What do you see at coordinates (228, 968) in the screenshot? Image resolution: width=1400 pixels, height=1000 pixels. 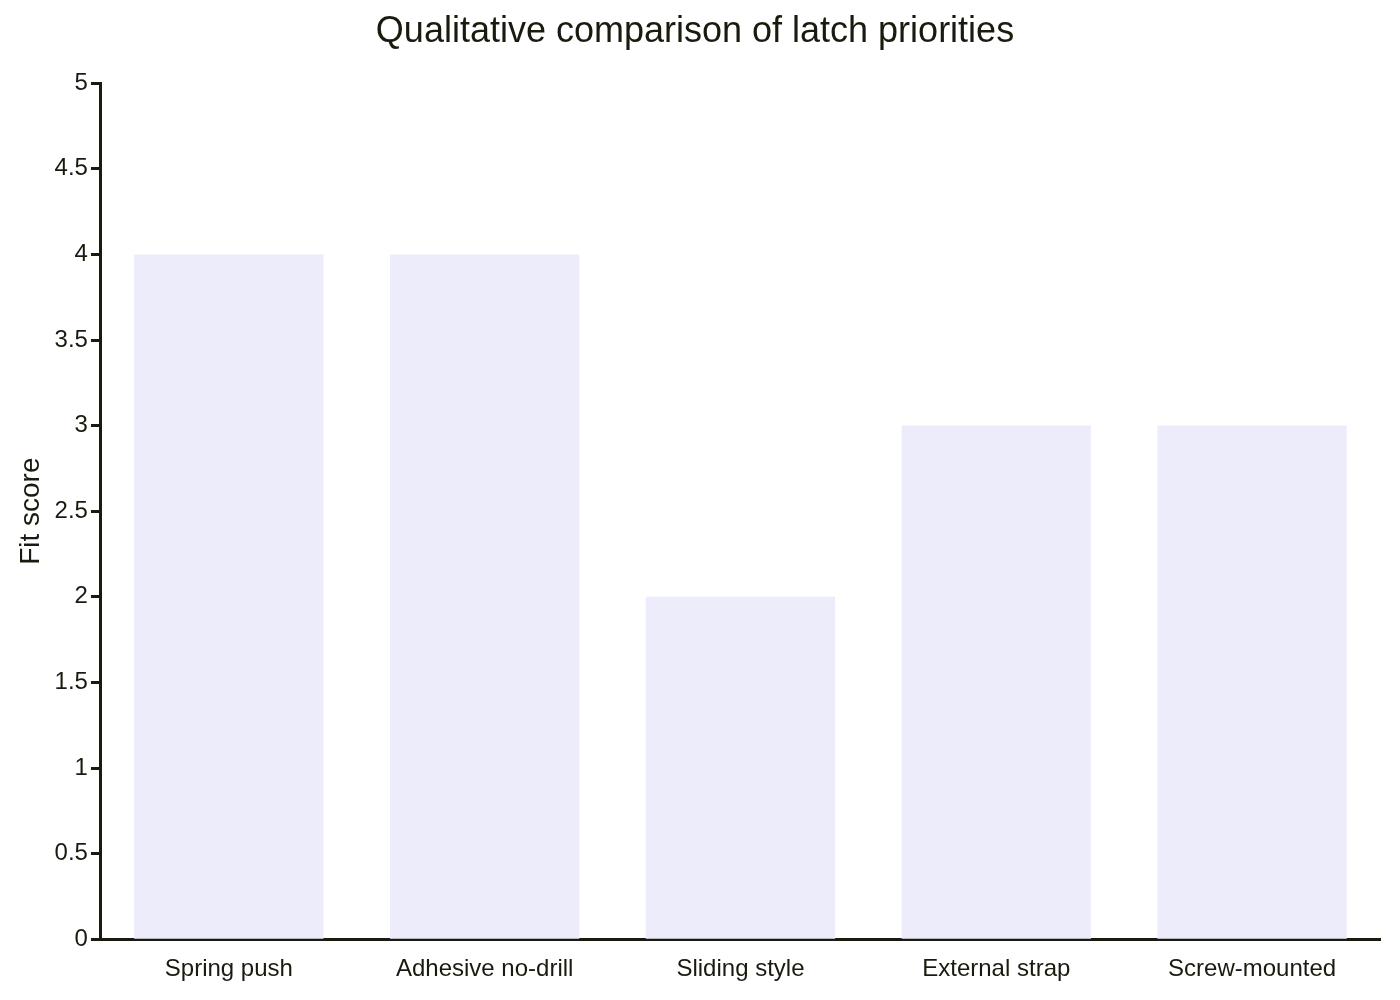 I see `x-tick-label: Spring push` at bounding box center [228, 968].